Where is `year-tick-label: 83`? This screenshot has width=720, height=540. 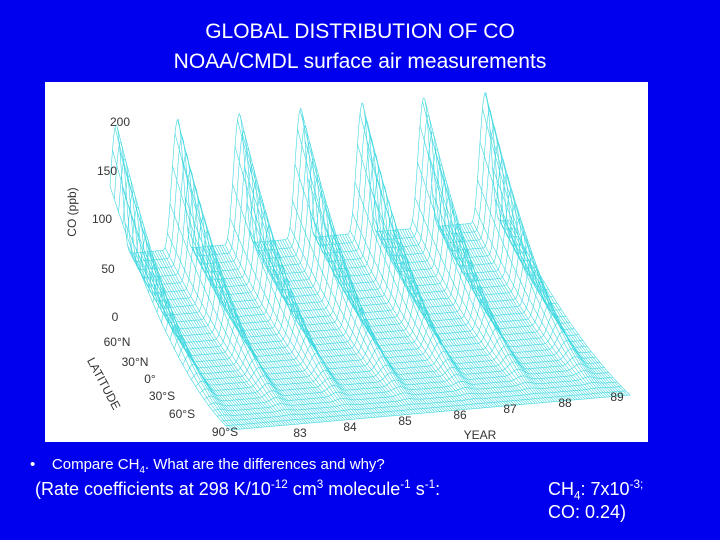 year-tick-label: 83 is located at coordinates (300, 433).